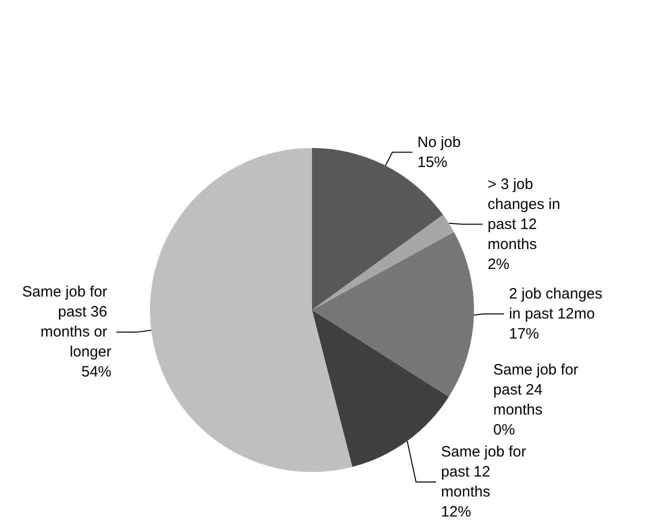 The height and width of the screenshot is (523, 646). I want to click on data-label: 54%, so click(96, 372).